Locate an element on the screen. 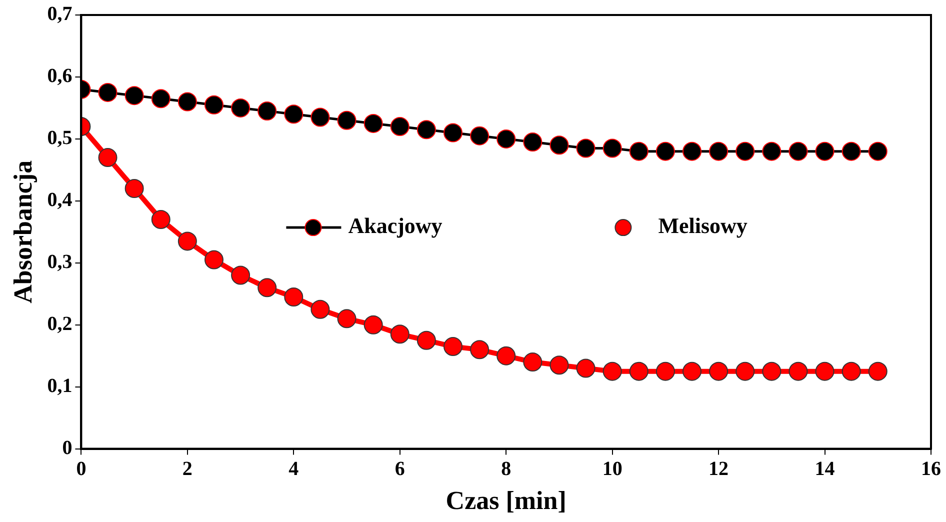  x-tick-label: 4 is located at coordinates (293, 469).